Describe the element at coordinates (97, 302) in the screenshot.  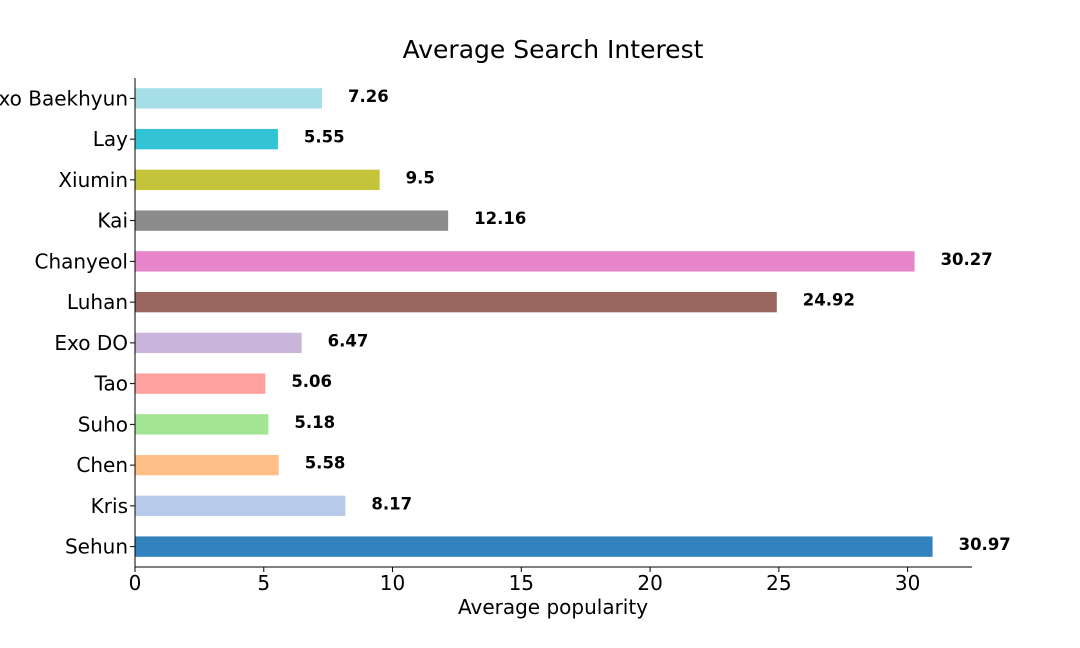
I see `category-label: Luhan` at that location.